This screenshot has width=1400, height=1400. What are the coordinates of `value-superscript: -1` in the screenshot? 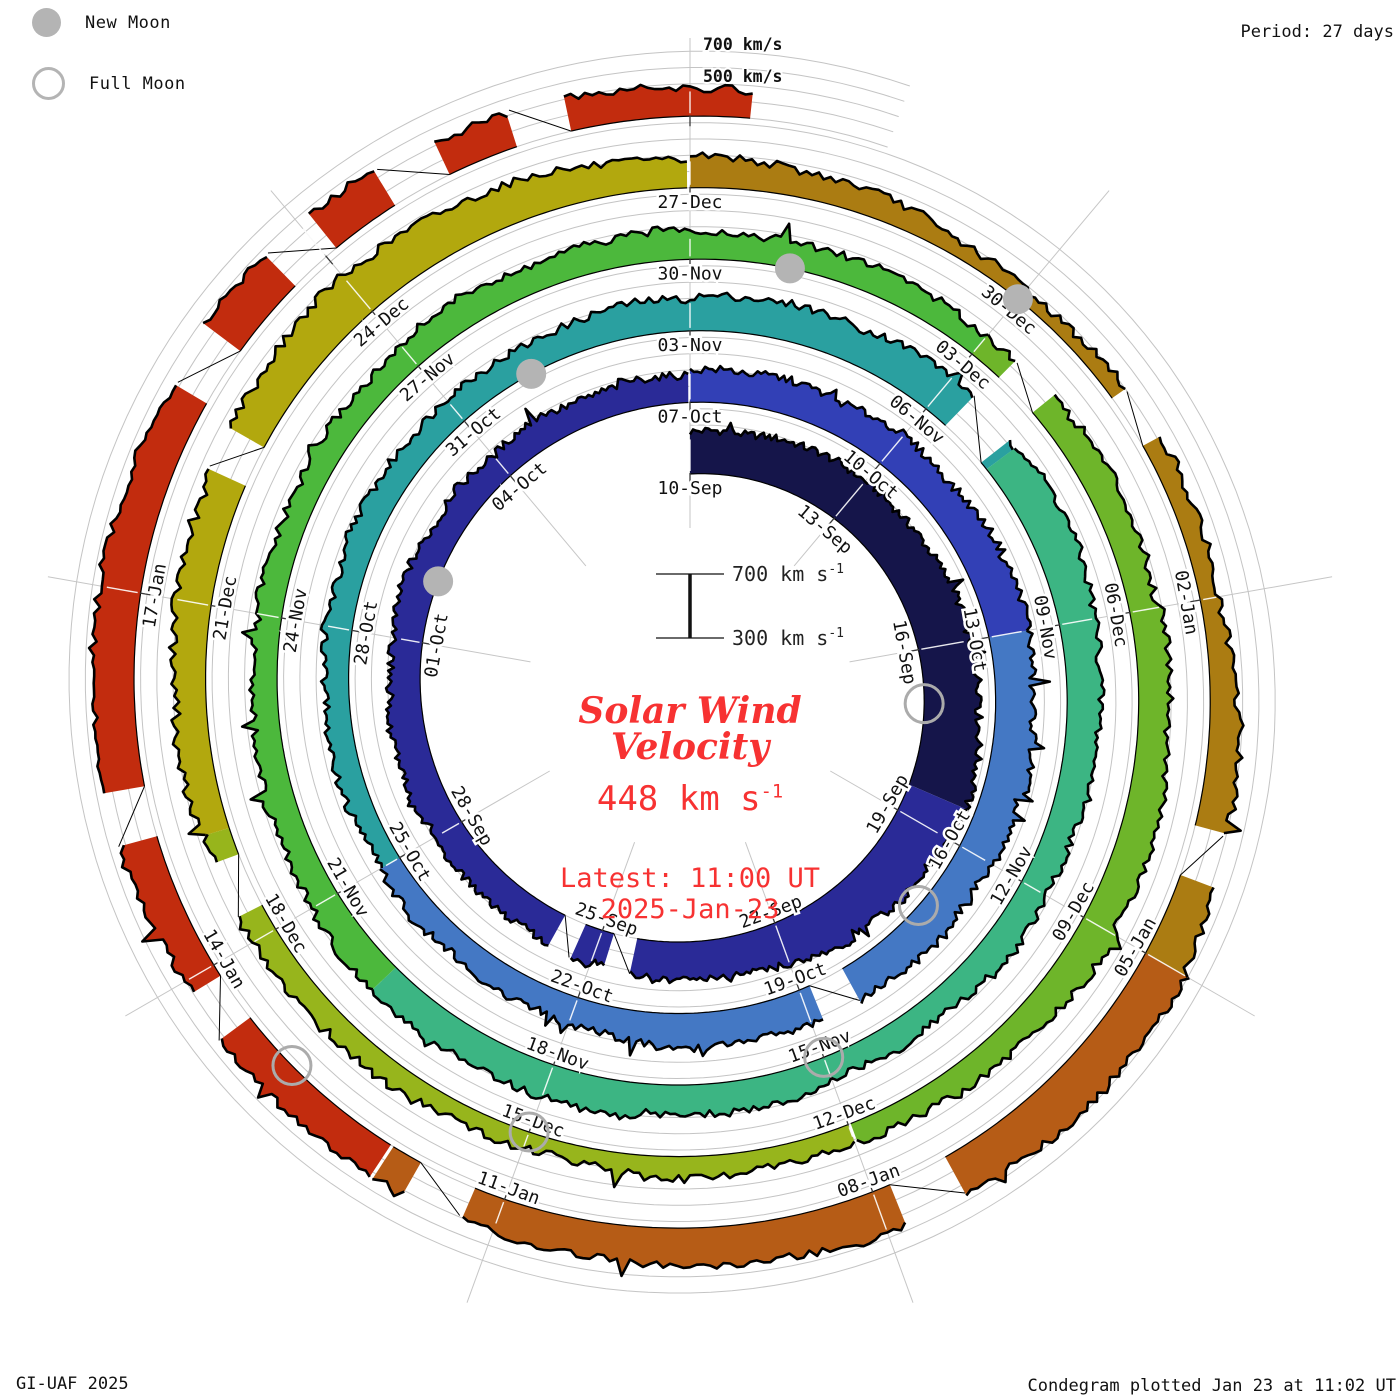 It's located at (772, 792).